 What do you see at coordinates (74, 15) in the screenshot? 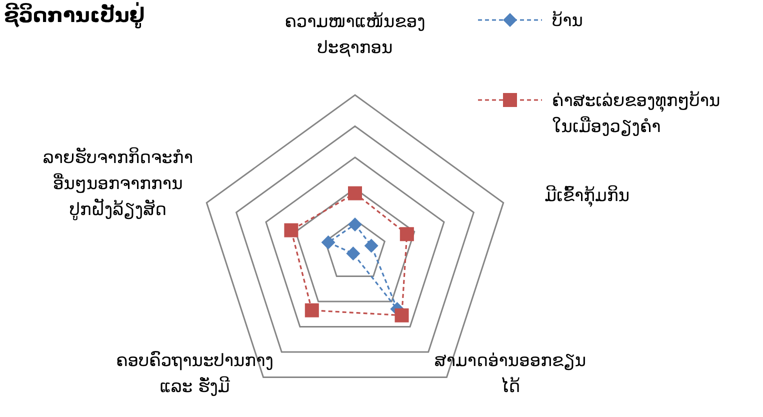
I see `chart-title: ຊີວິດການເປັນຢູ່` at bounding box center [74, 15].